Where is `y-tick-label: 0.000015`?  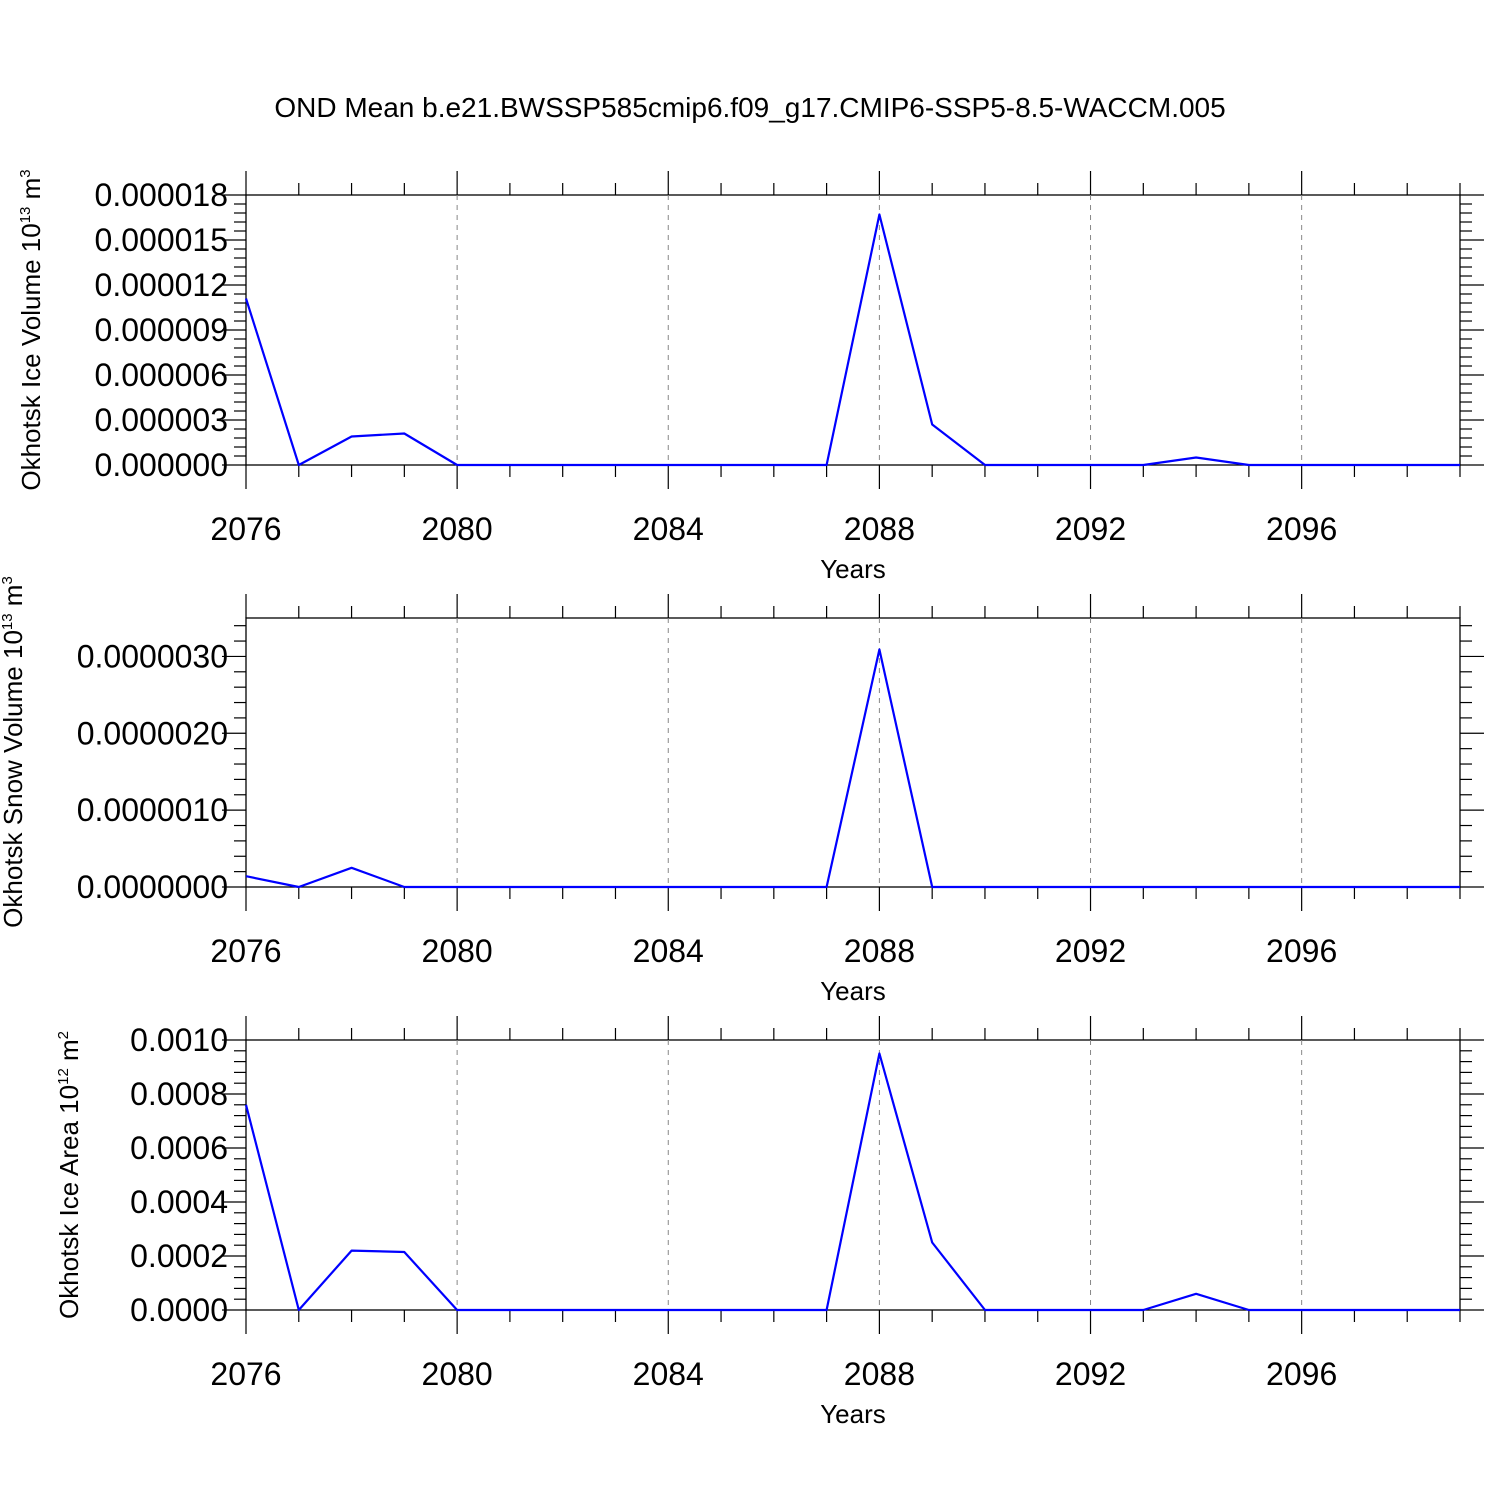 y-tick-label: 0.000015 is located at coordinates (161, 240).